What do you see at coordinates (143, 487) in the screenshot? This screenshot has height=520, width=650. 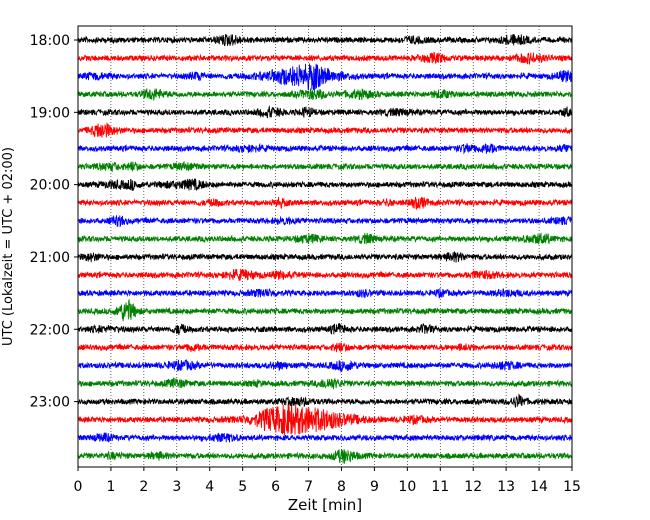 I see `x-tick-label: 2` at bounding box center [143, 487].